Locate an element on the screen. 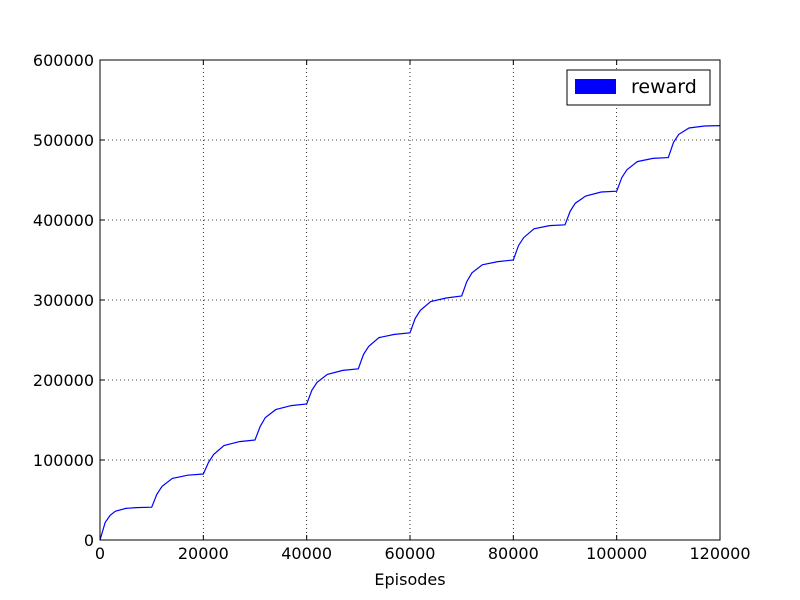 The width and height of the screenshot is (800, 600). y-tick-label: 100000 is located at coordinates (63, 460).